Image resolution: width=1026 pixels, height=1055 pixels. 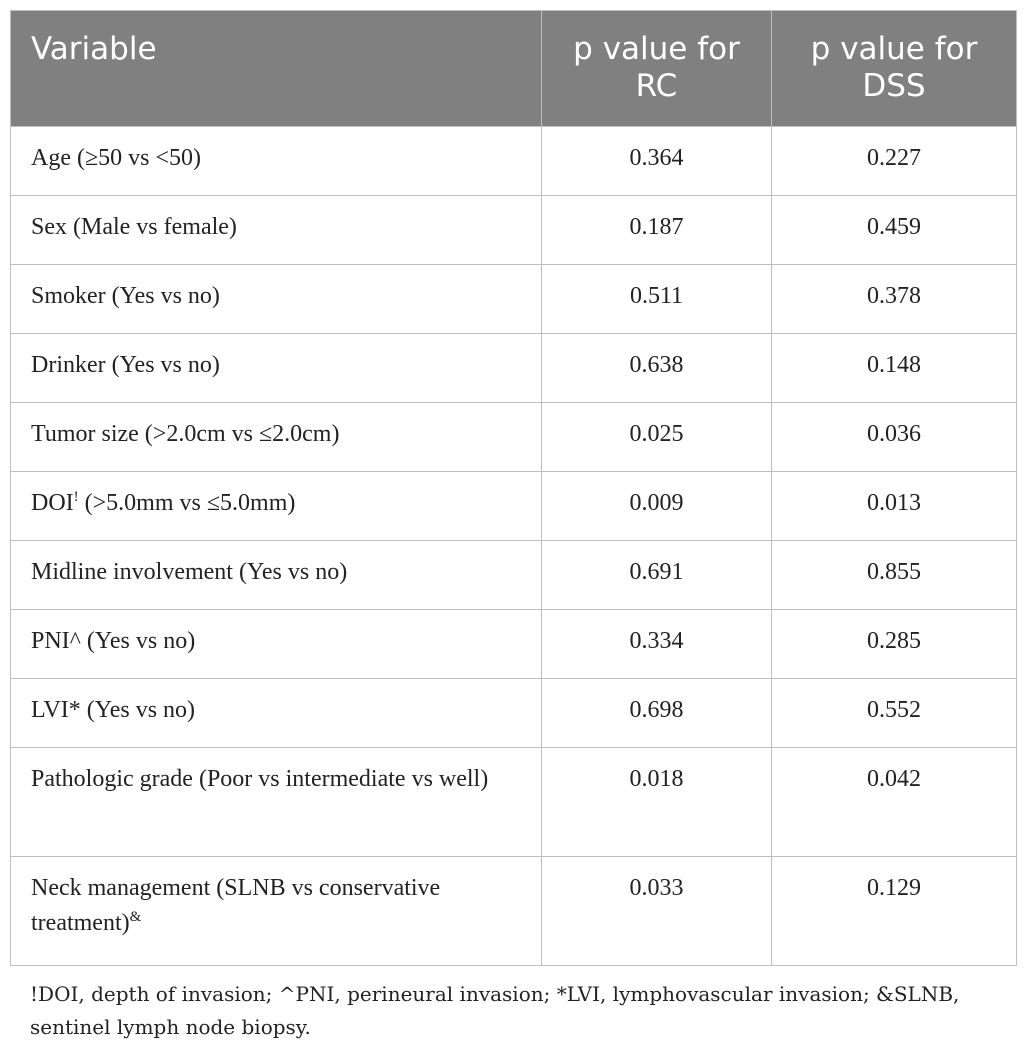 I want to click on variable-cell: Drinker (Yes vs no), so click(x=276, y=368).